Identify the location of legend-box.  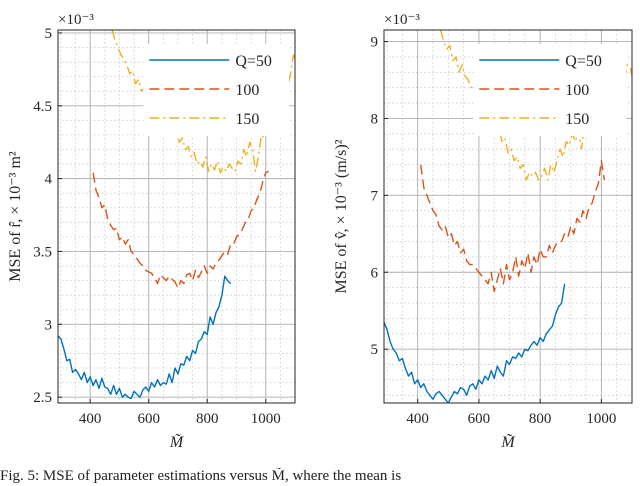
(549, 90).